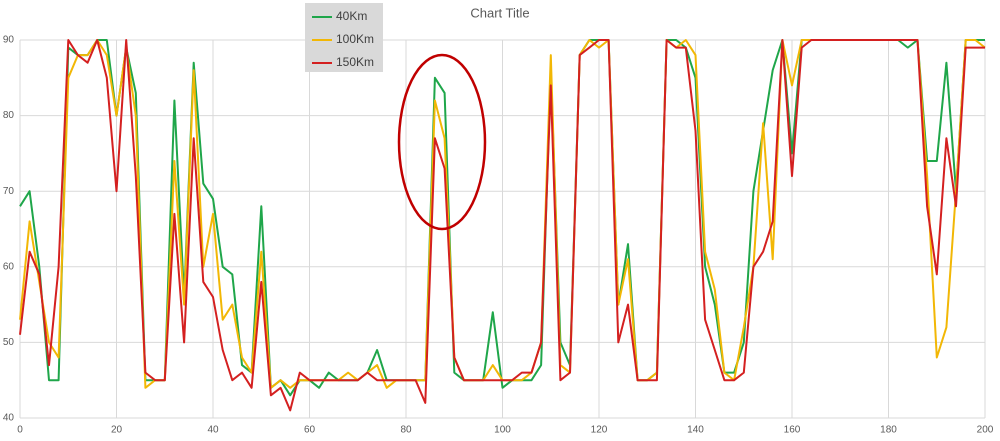 The width and height of the screenshot is (1000, 441). What do you see at coordinates (310, 430) in the screenshot?
I see `x-tick-label: 60` at bounding box center [310, 430].